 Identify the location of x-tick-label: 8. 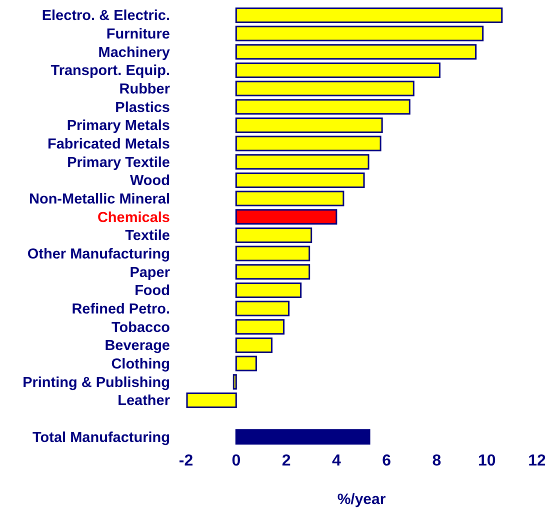
(437, 461).